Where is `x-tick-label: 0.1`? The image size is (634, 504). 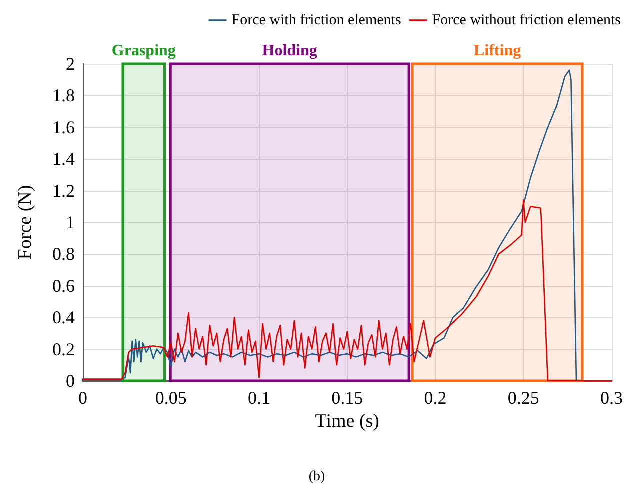 x-tick-label: 0.1 is located at coordinates (259, 398).